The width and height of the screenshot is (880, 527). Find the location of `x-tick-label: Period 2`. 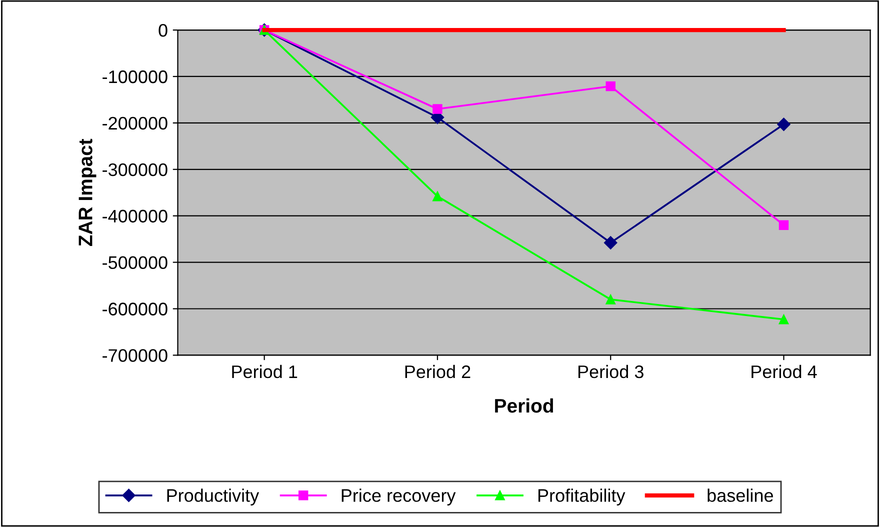

x-tick-label: Period 2 is located at coordinates (437, 371).